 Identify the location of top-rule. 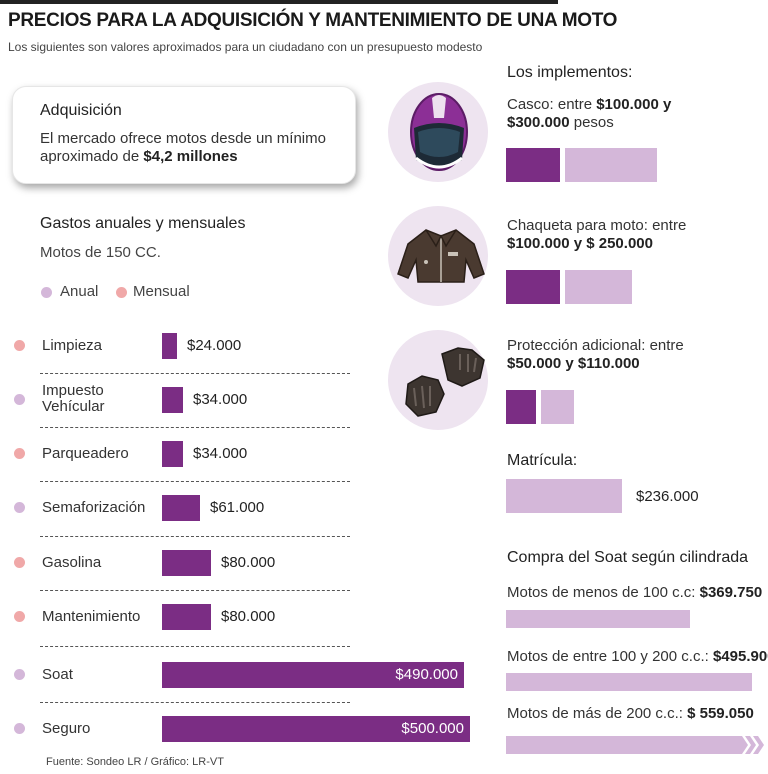
(279, 2).